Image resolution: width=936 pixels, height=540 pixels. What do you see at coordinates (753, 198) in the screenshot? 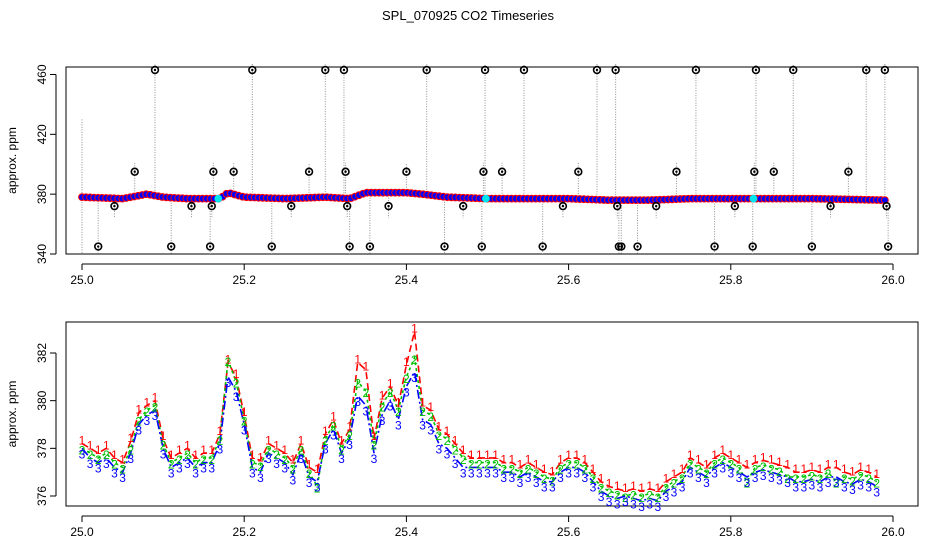
I see `flagged-point` at bounding box center [753, 198].